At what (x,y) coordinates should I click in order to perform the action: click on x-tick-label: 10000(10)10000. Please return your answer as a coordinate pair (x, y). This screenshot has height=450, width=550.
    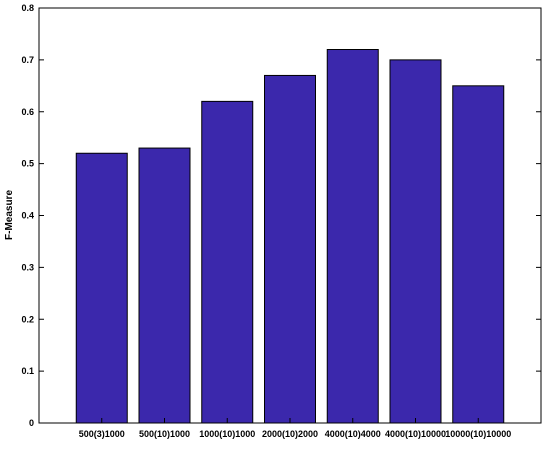
    Looking at the image, I should click on (478, 434).